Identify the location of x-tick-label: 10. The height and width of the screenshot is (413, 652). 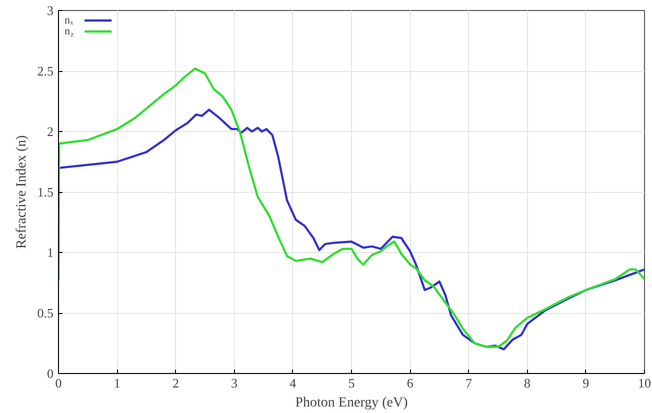
(644, 383).